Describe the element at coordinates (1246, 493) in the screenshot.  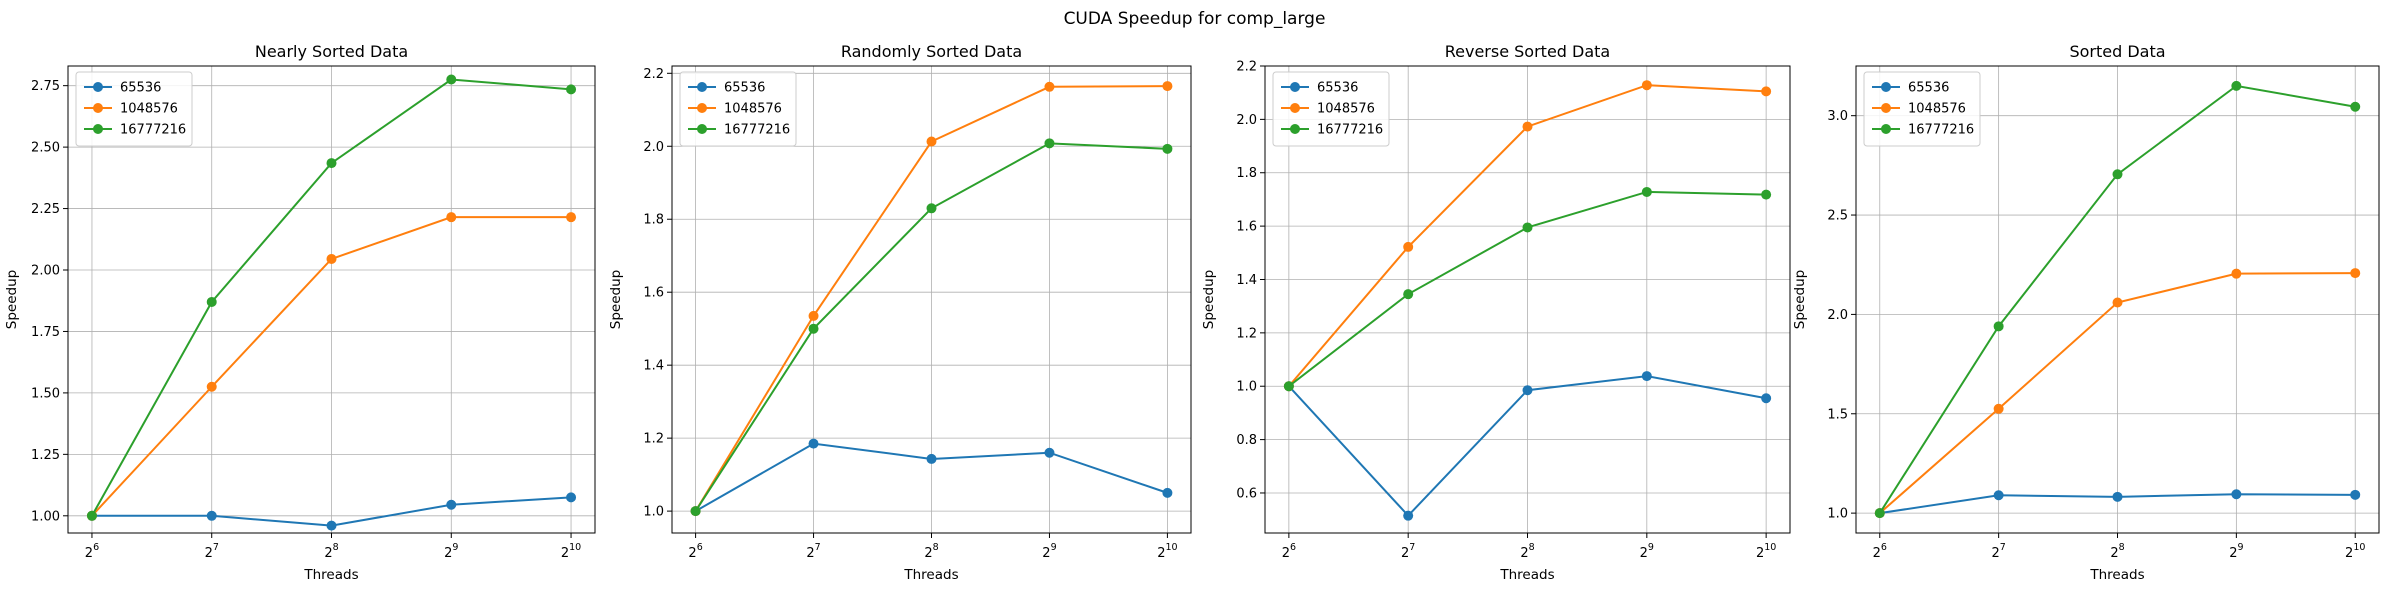
I see `y-tick-label: 0.6` at that location.